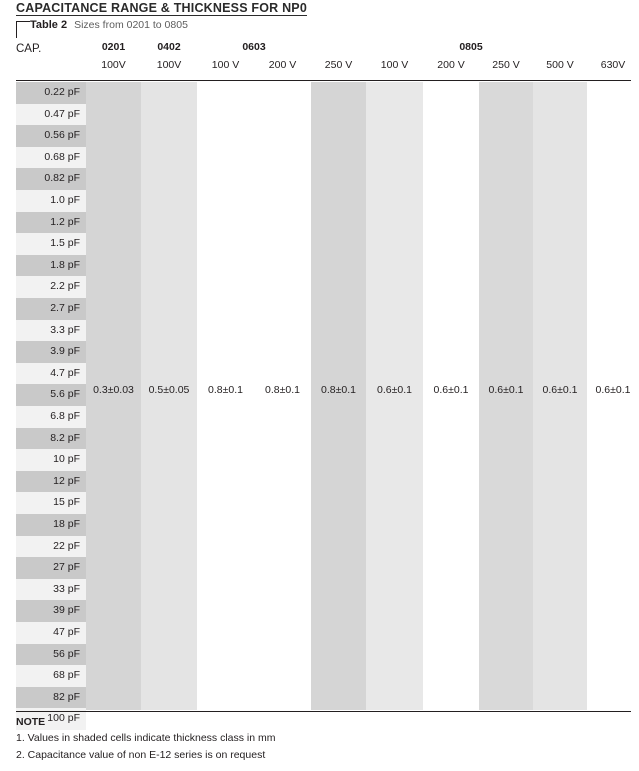 Image resolution: width=639 pixels, height=771 pixels. I want to click on capacitance-row: 1.8 pF, so click(51, 265).